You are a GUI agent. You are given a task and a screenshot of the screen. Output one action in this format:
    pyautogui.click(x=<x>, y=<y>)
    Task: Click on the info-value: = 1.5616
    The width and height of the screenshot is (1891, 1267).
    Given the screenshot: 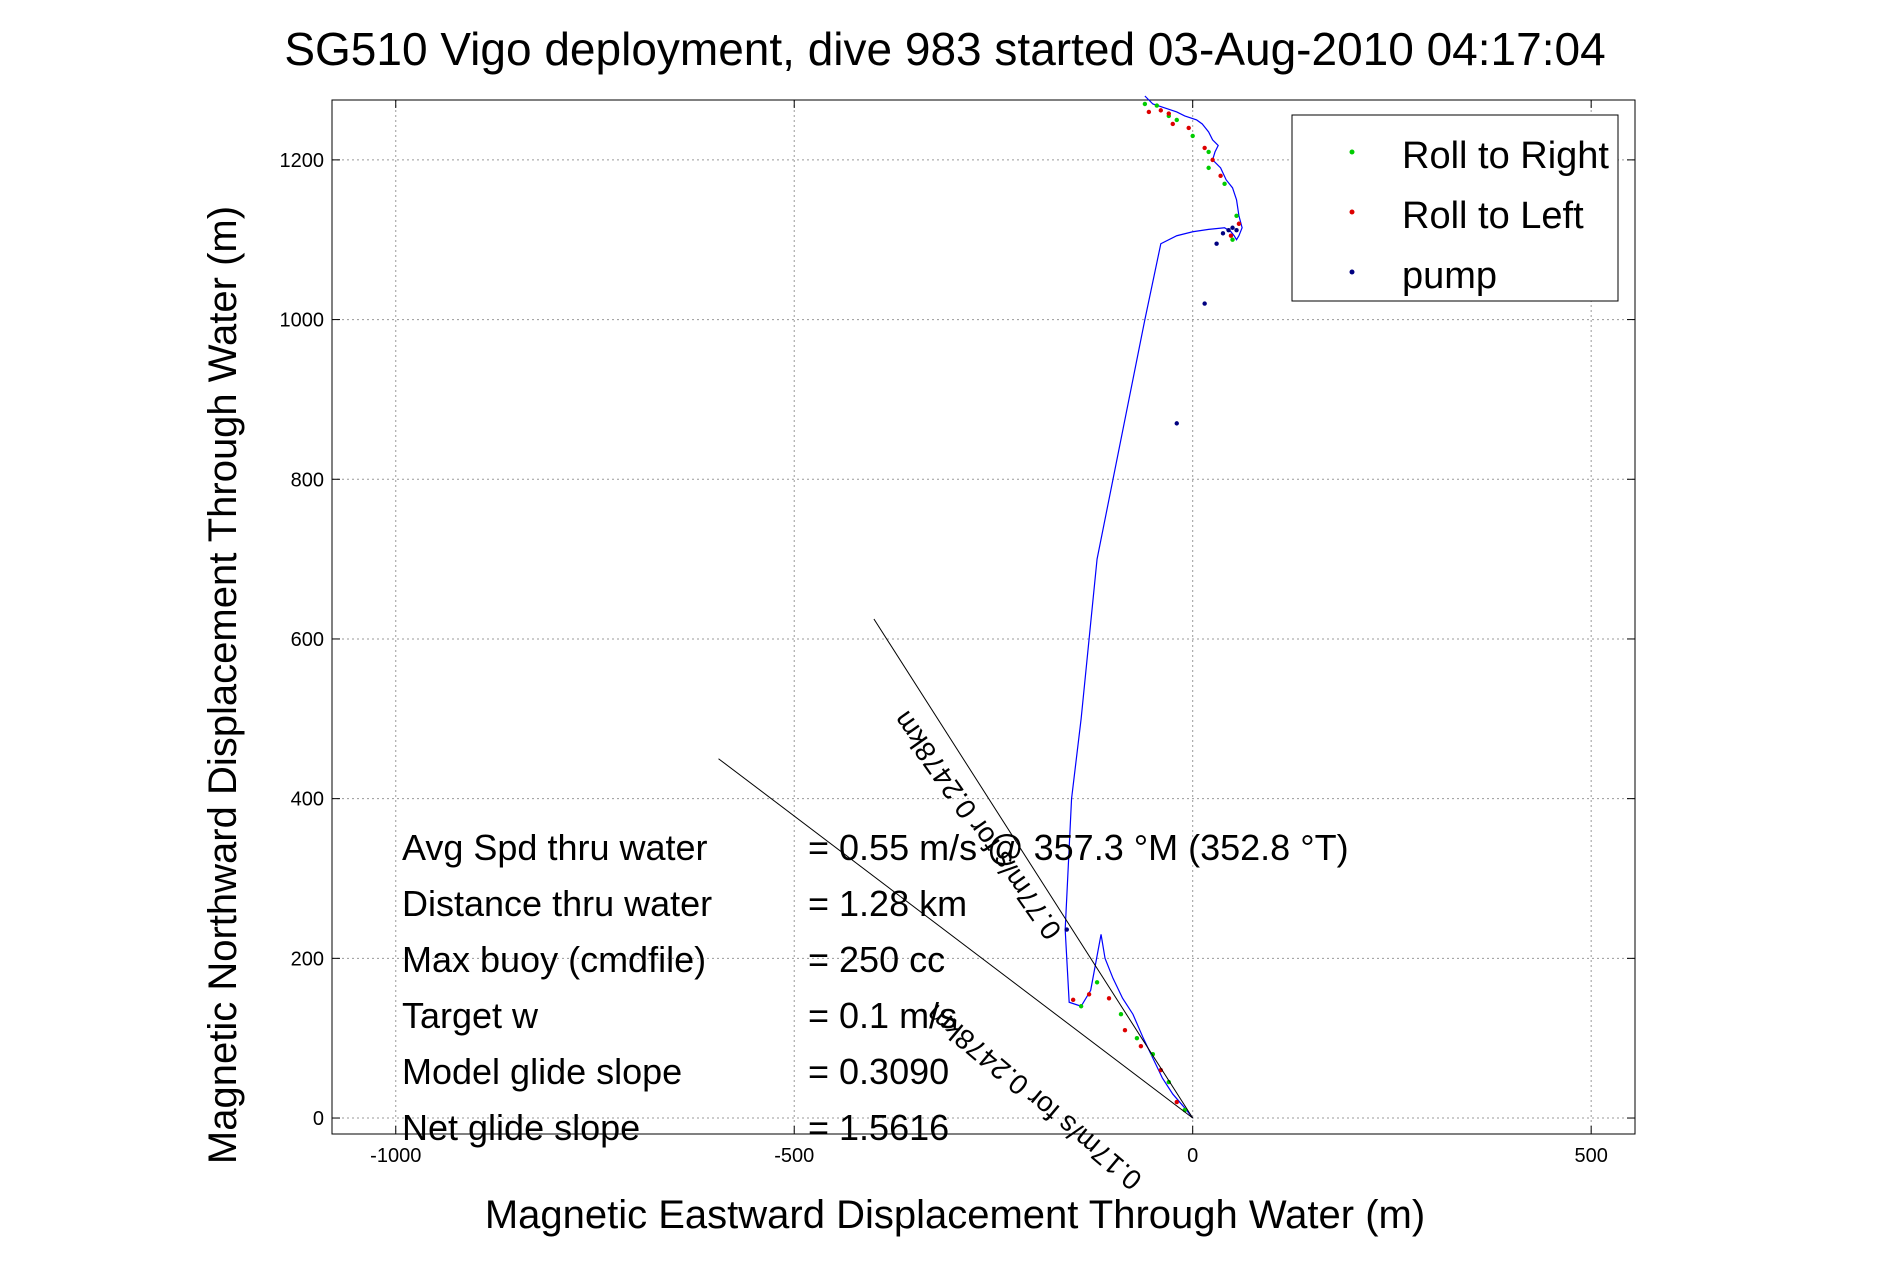 What is the action you would take?
    pyautogui.click(x=878, y=1127)
    